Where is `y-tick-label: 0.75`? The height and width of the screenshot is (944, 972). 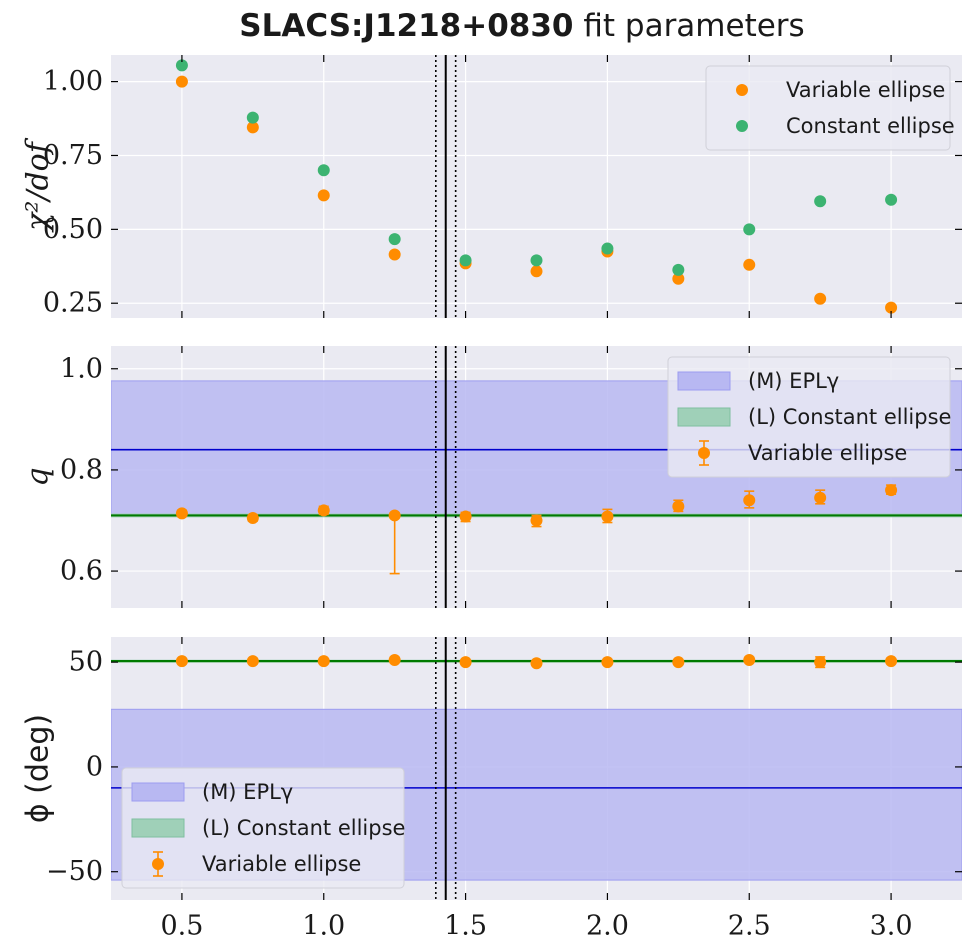 y-tick-label: 0.75 is located at coordinates (73, 155).